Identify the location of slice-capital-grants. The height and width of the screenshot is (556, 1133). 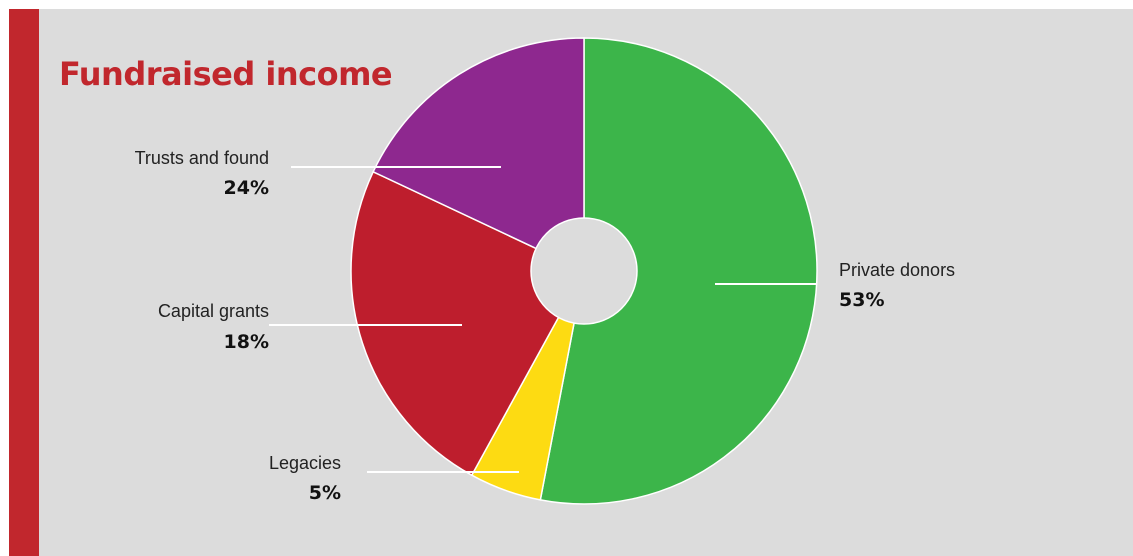
(468, 323).